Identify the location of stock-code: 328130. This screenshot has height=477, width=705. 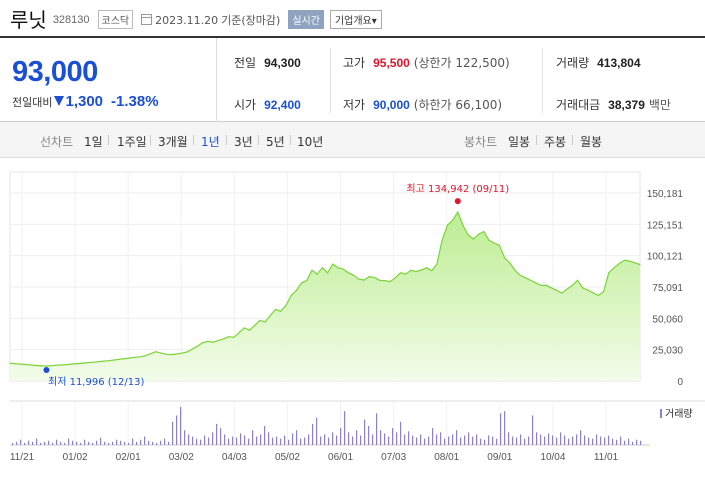
(71, 20).